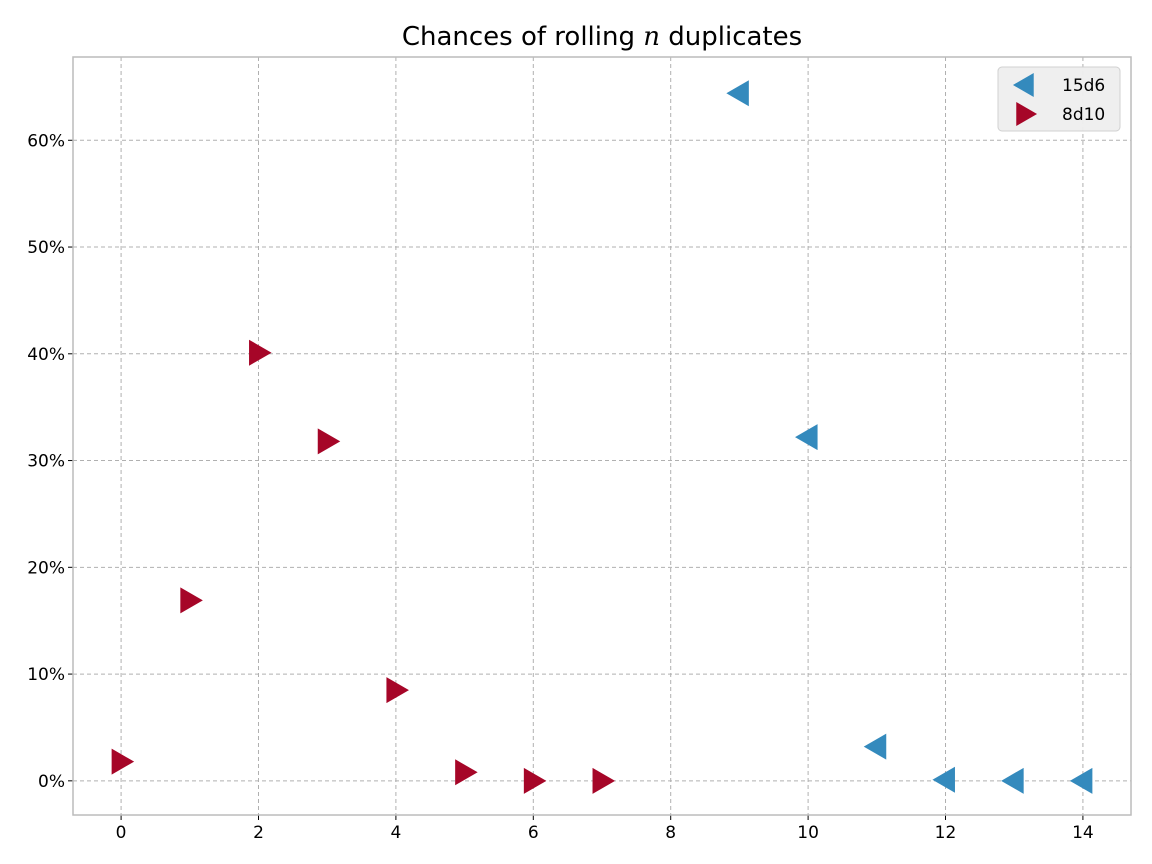 Image resolution: width=1152 pixels, height=864 pixels. Describe the element at coordinates (46, 675) in the screenshot. I see `y-tick-label: 10%` at that location.